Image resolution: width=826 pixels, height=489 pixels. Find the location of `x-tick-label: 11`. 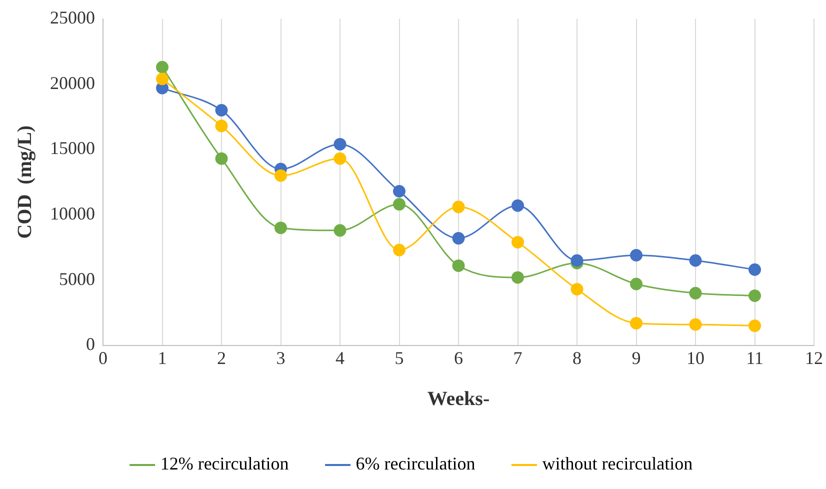

x-tick-label: 11 is located at coordinates (755, 358).